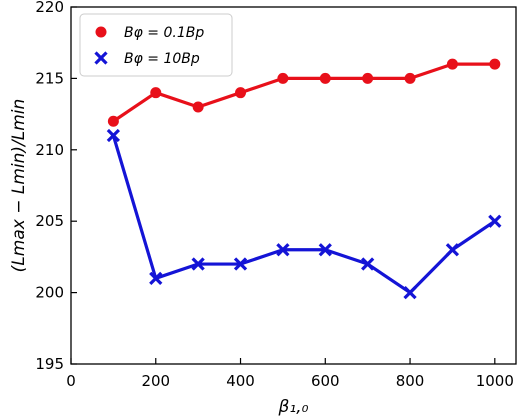 This screenshot has width=520, height=419. Describe the element at coordinates (49, 293) in the screenshot. I see `y-tick-label-2: 200` at that location.